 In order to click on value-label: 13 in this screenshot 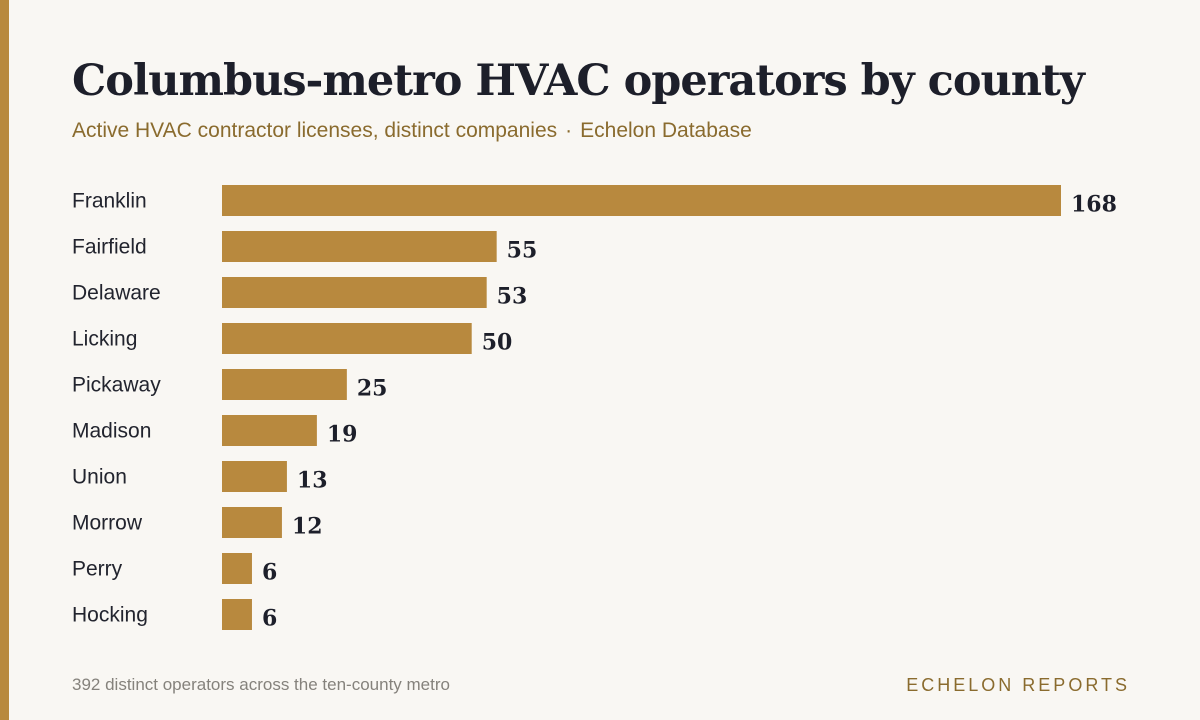, I will do `click(312, 481)`.